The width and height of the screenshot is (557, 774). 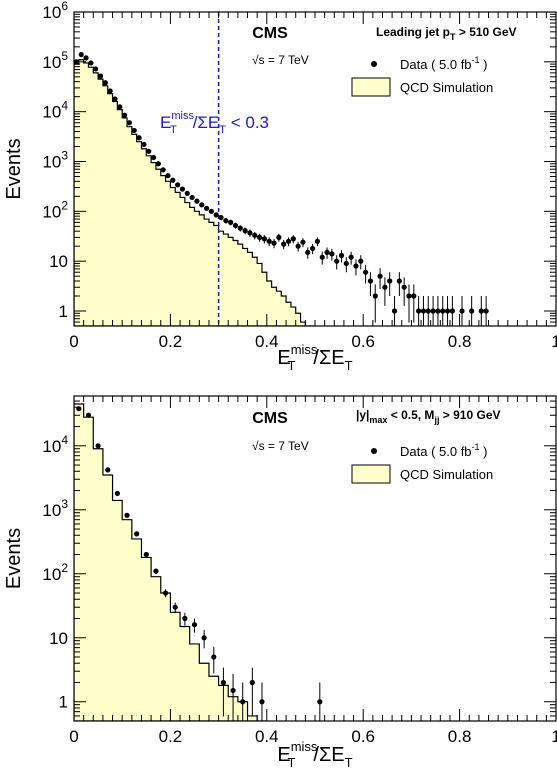 What do you see at coordinates (362, 415) in the screenshot?
I see `selection-text: |y|` at bounding box center [362, 415].